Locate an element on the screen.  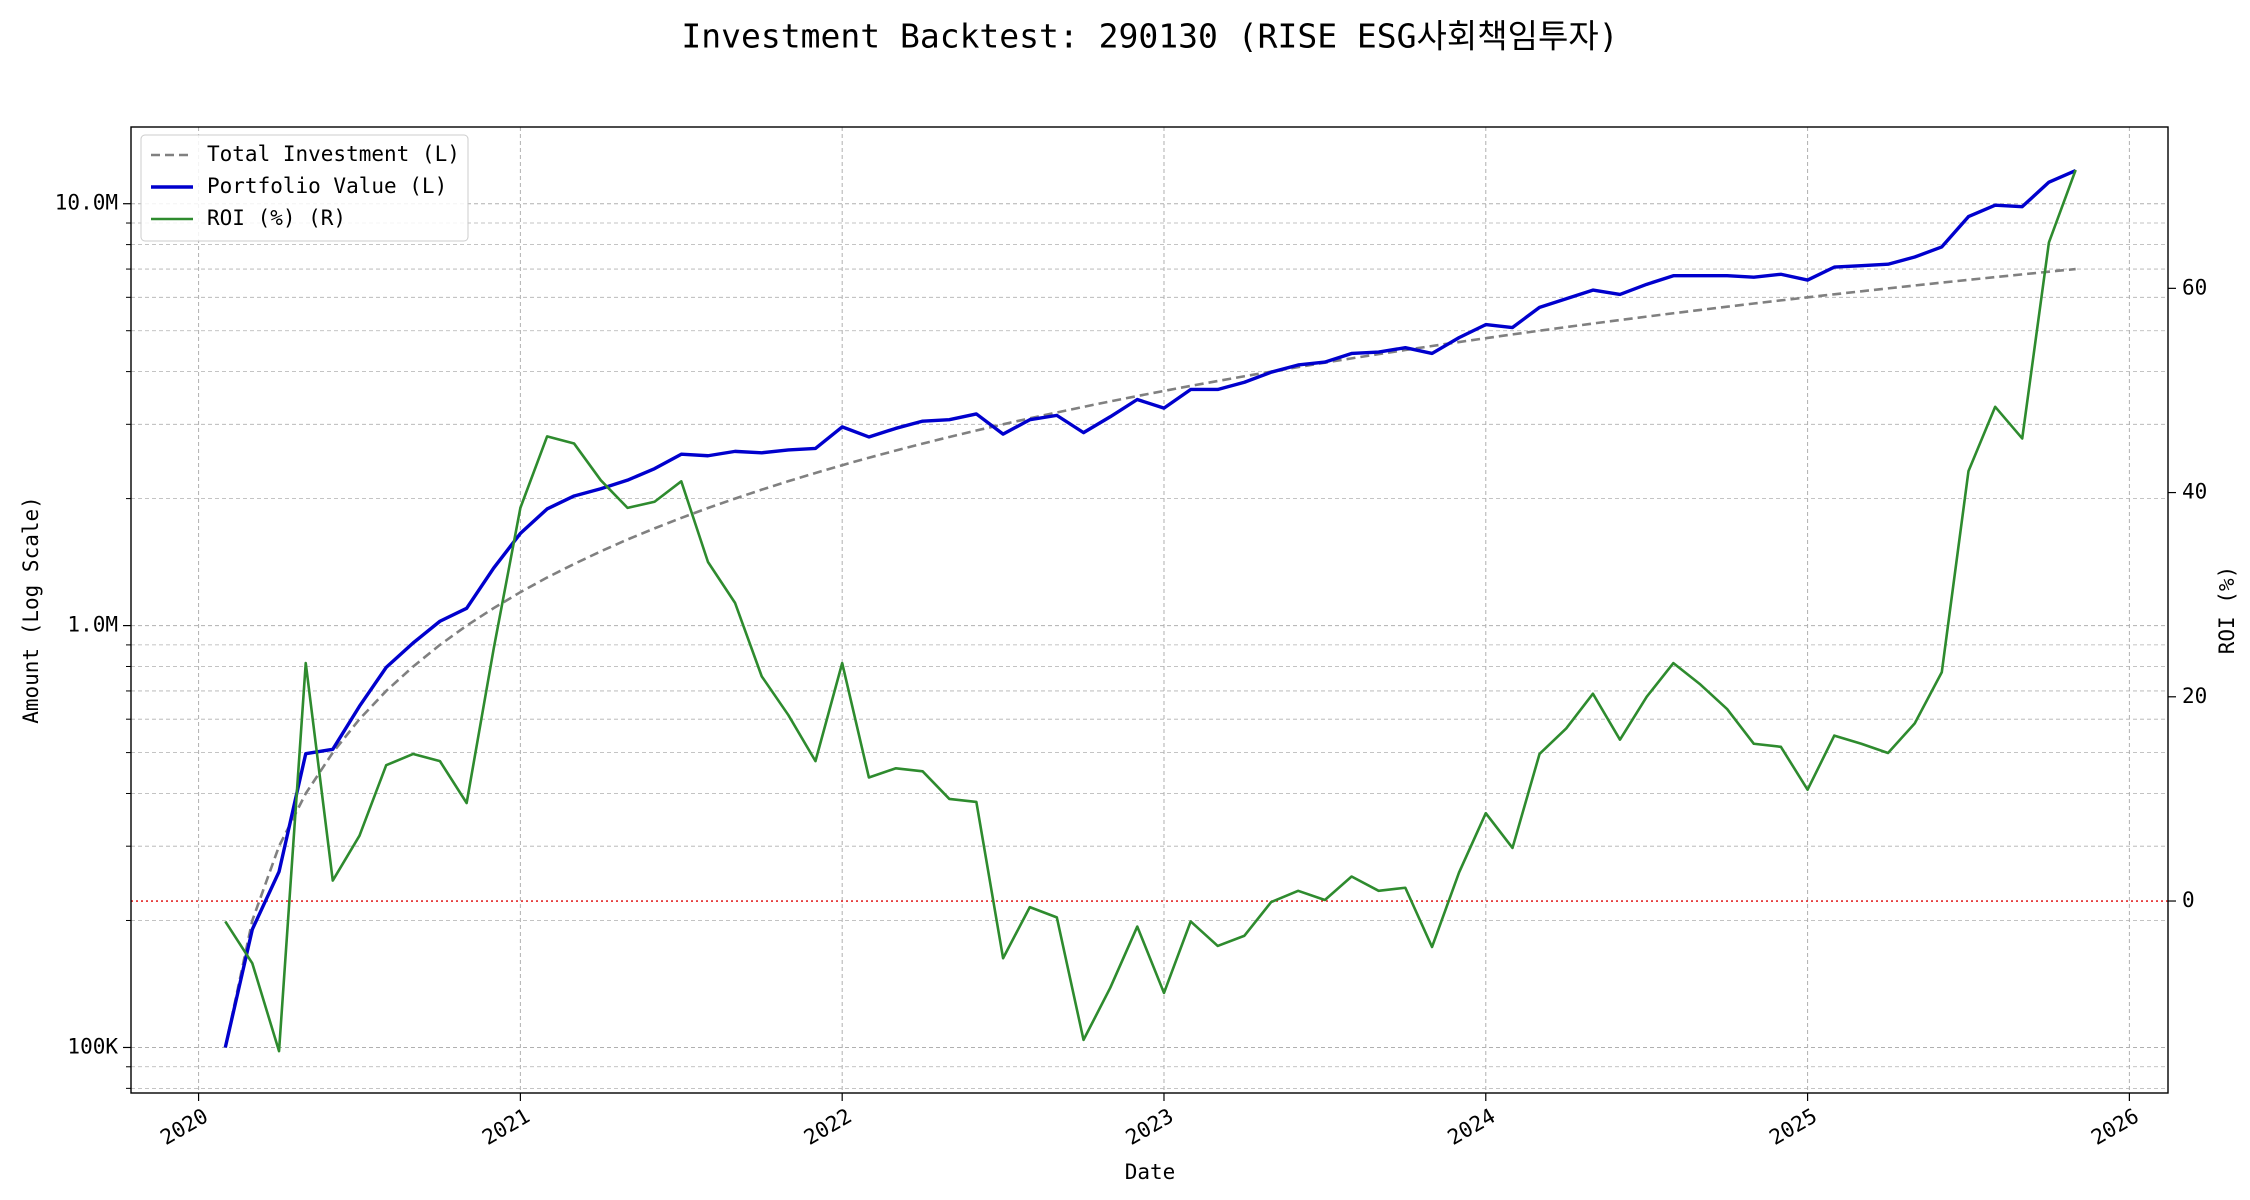
x-axis-label: Date is located at coordinates (1150, 1172).